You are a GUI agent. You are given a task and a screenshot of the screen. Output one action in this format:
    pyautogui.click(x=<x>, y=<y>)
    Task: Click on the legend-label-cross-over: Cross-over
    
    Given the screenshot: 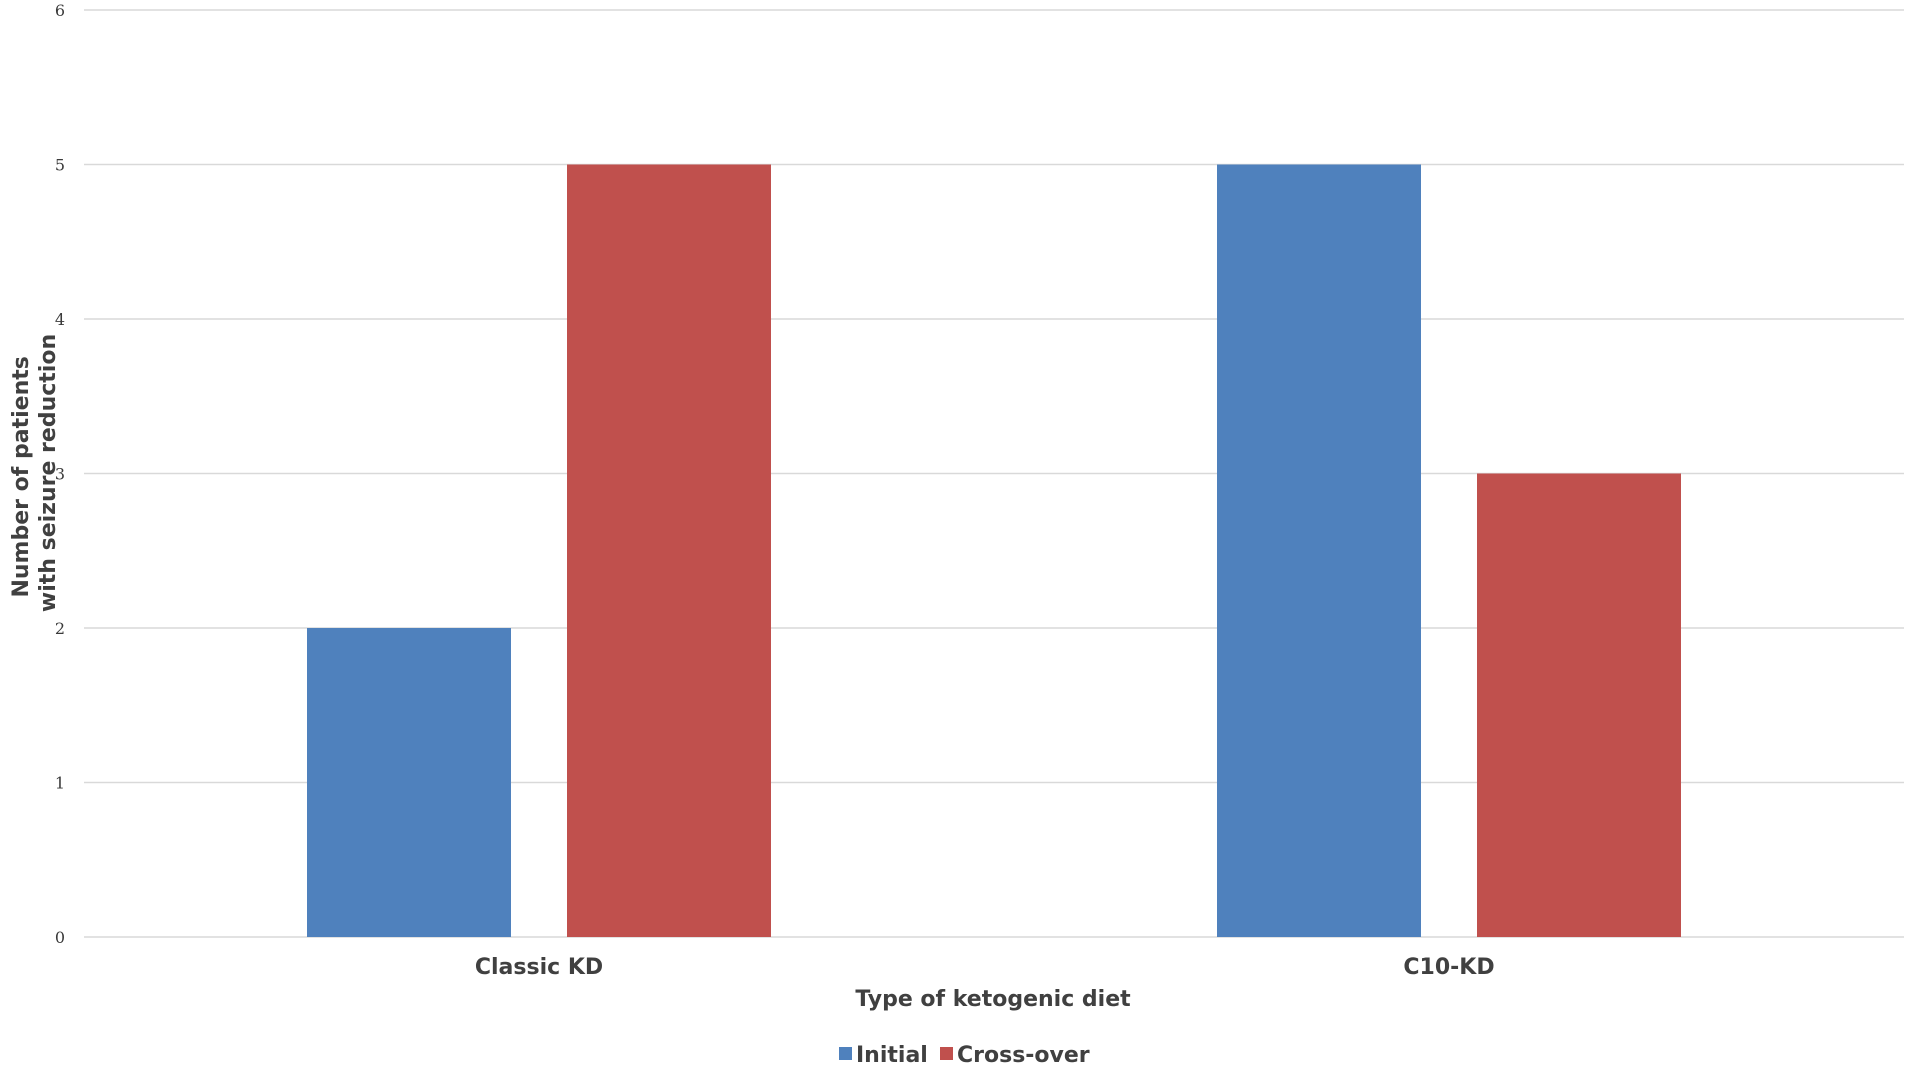 What is the action you would take?
    pyautogui.click(x=1023, y=1054)
    